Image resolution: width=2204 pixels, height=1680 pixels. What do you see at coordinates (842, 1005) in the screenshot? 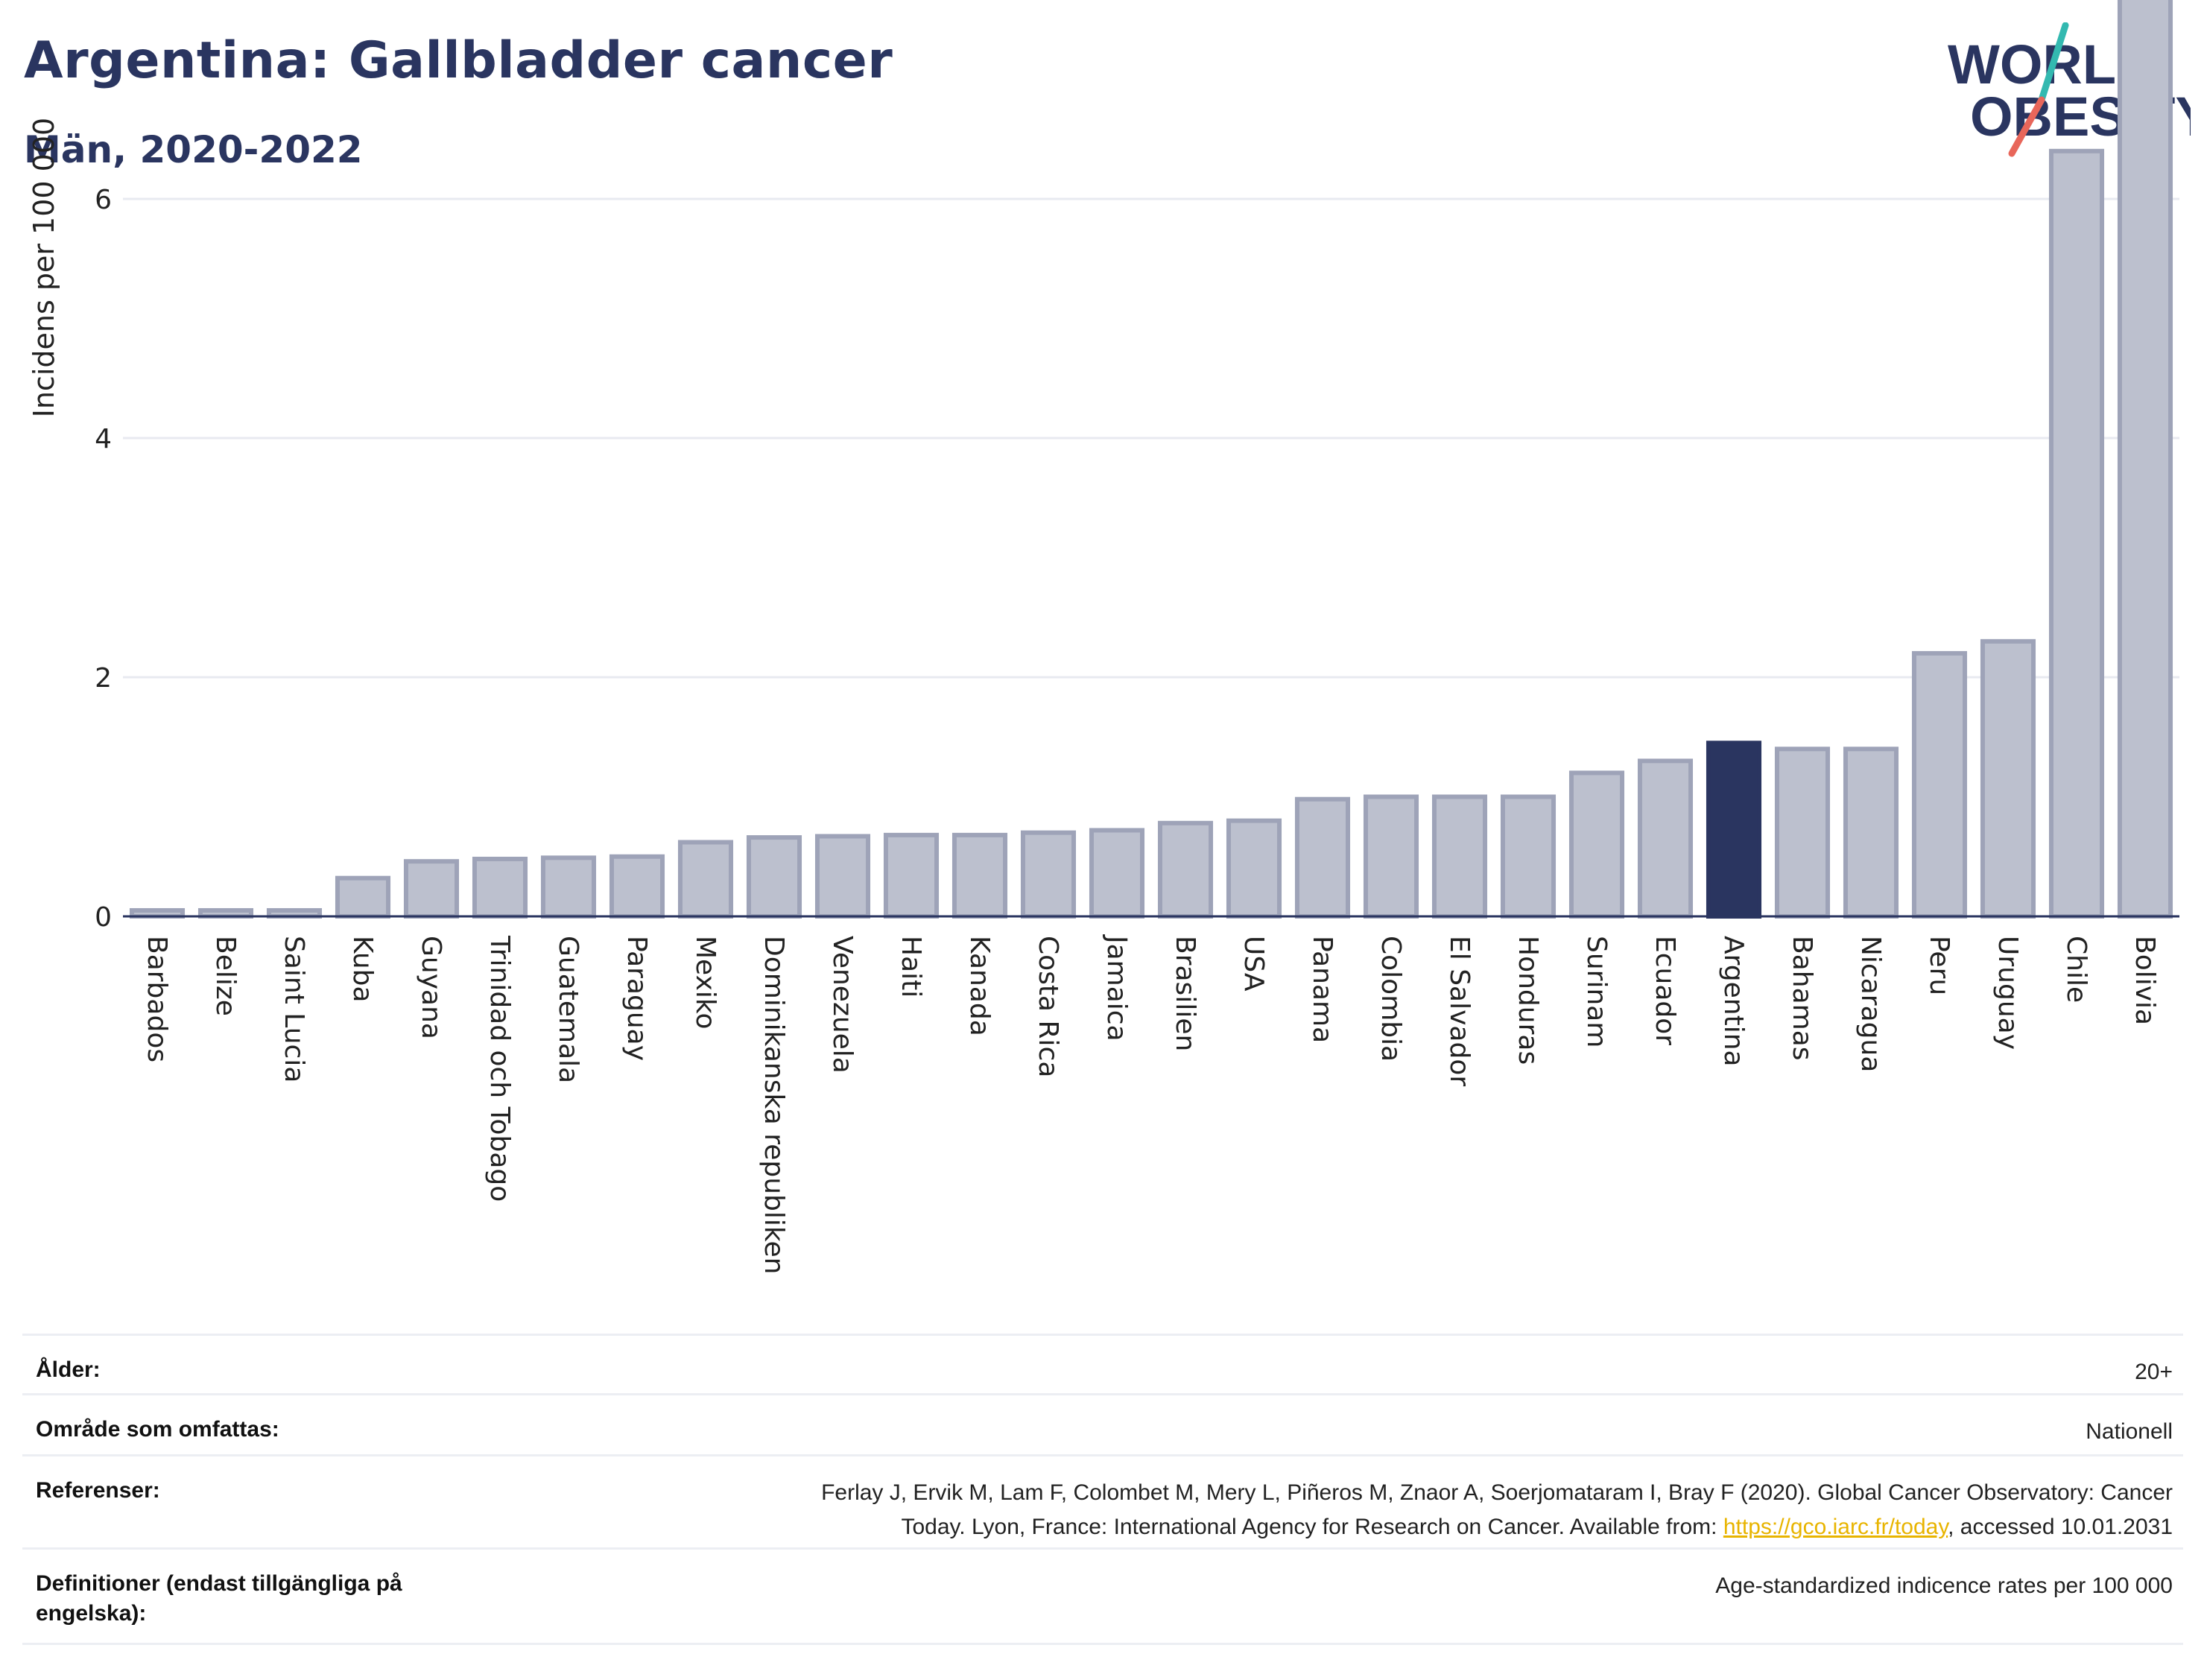
I see `x-tick-label: Venezuela` at bounding box center [842, 1005].